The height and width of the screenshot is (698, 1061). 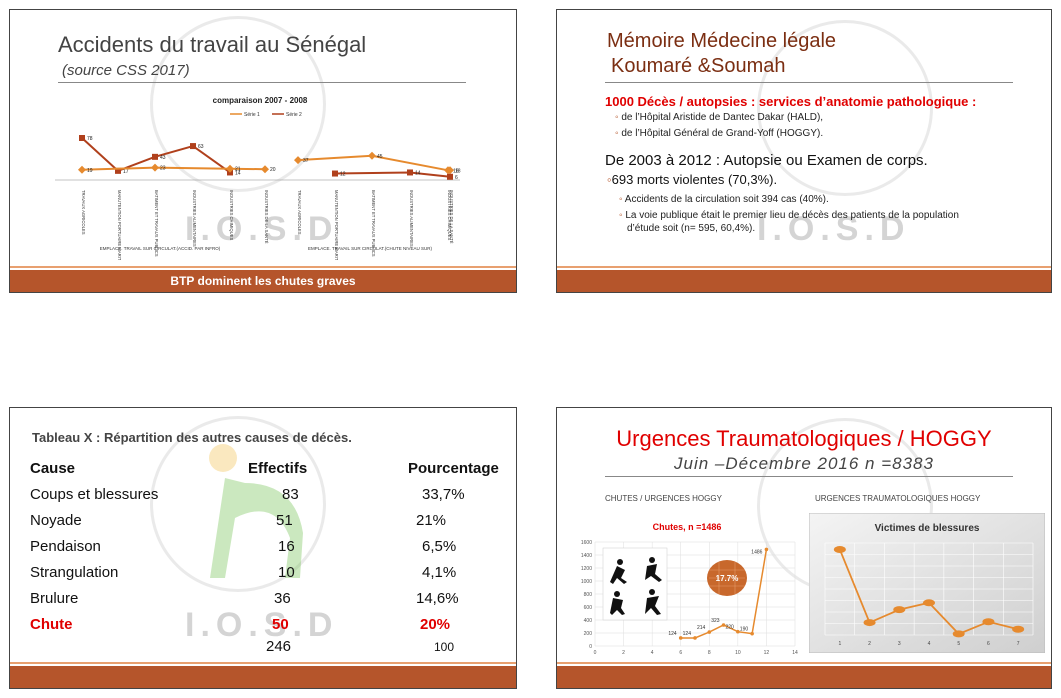 I want to click on s2-left-label: 17, so click(x=126, y=172).